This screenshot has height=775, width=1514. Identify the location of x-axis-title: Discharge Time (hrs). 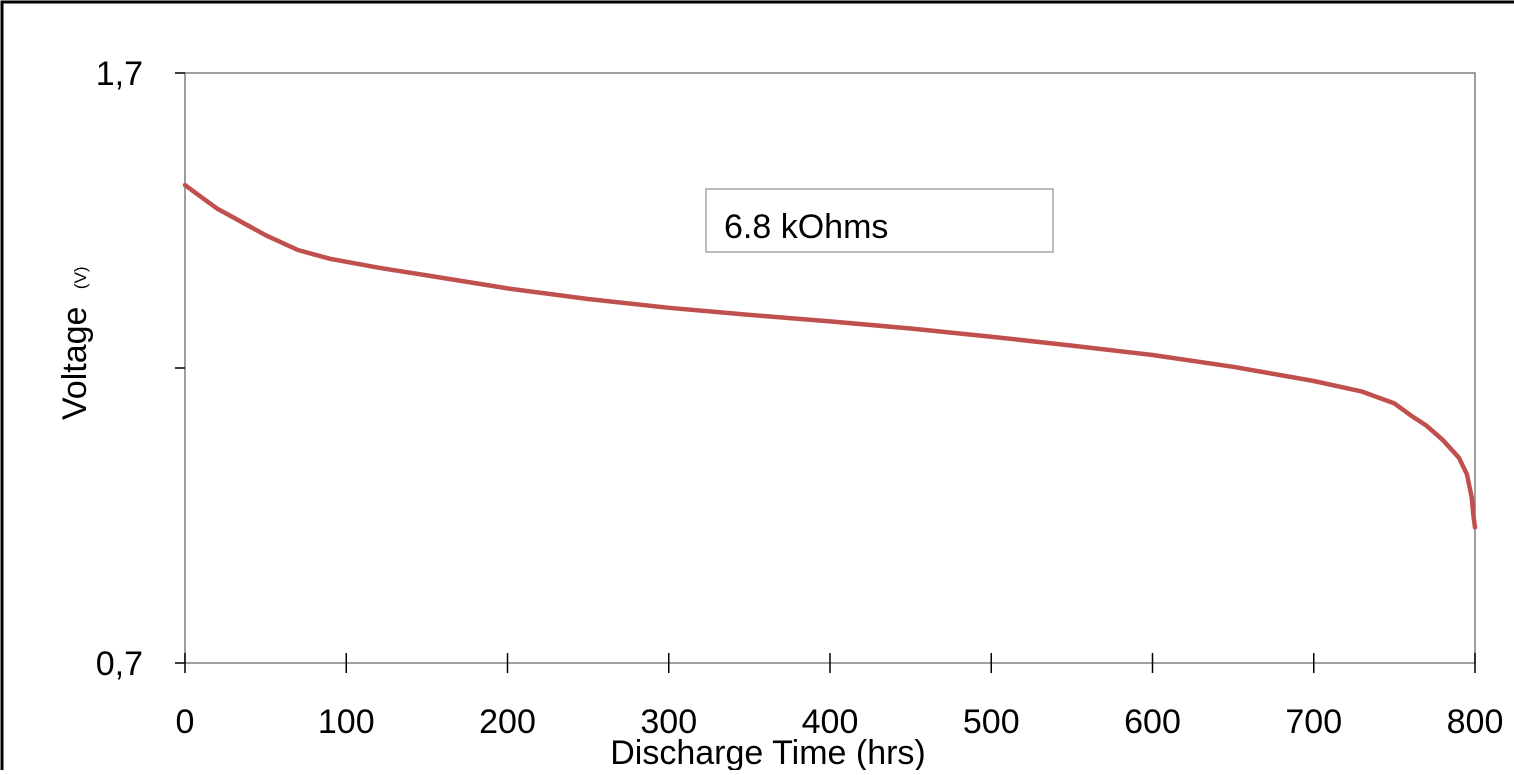
(768, 752).